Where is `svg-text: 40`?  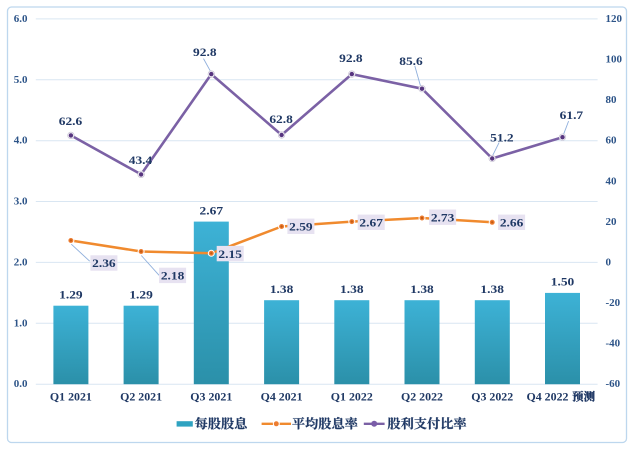 svg-text: 40 is located at coordinates (612, 181).